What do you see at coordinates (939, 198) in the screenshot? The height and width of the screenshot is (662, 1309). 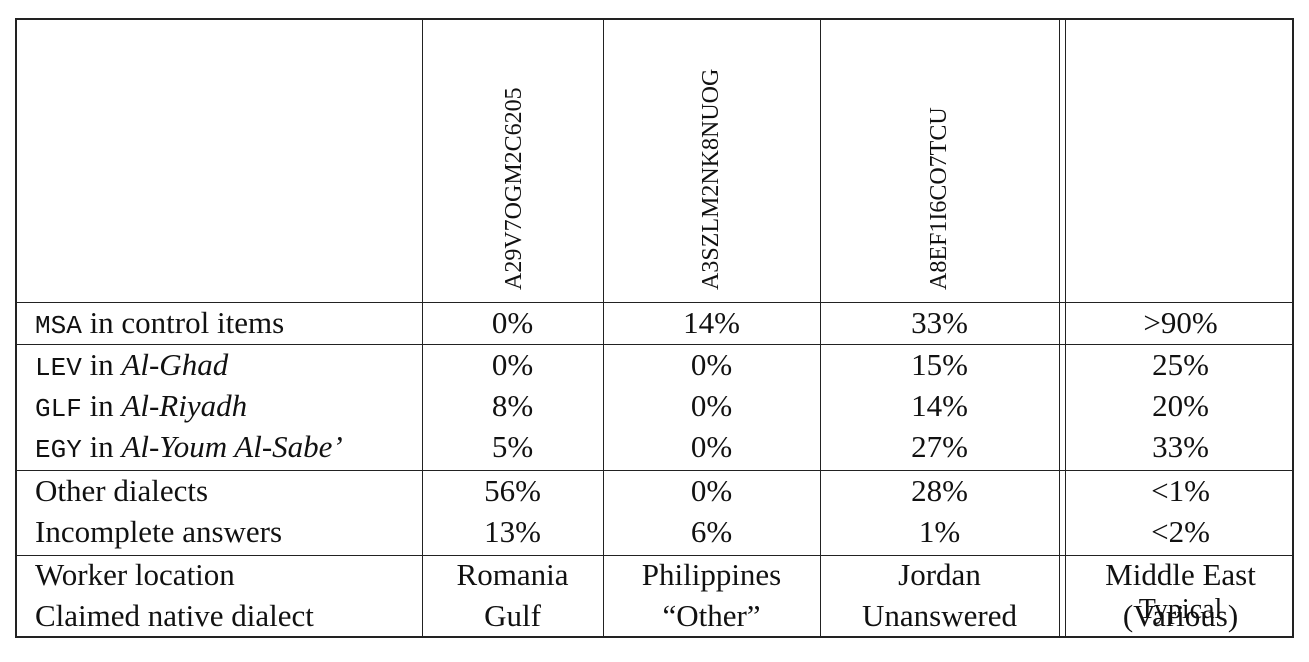 I see `header-worker-3: A8EF1I6CO7TCU` at bounding box center [939, 198].